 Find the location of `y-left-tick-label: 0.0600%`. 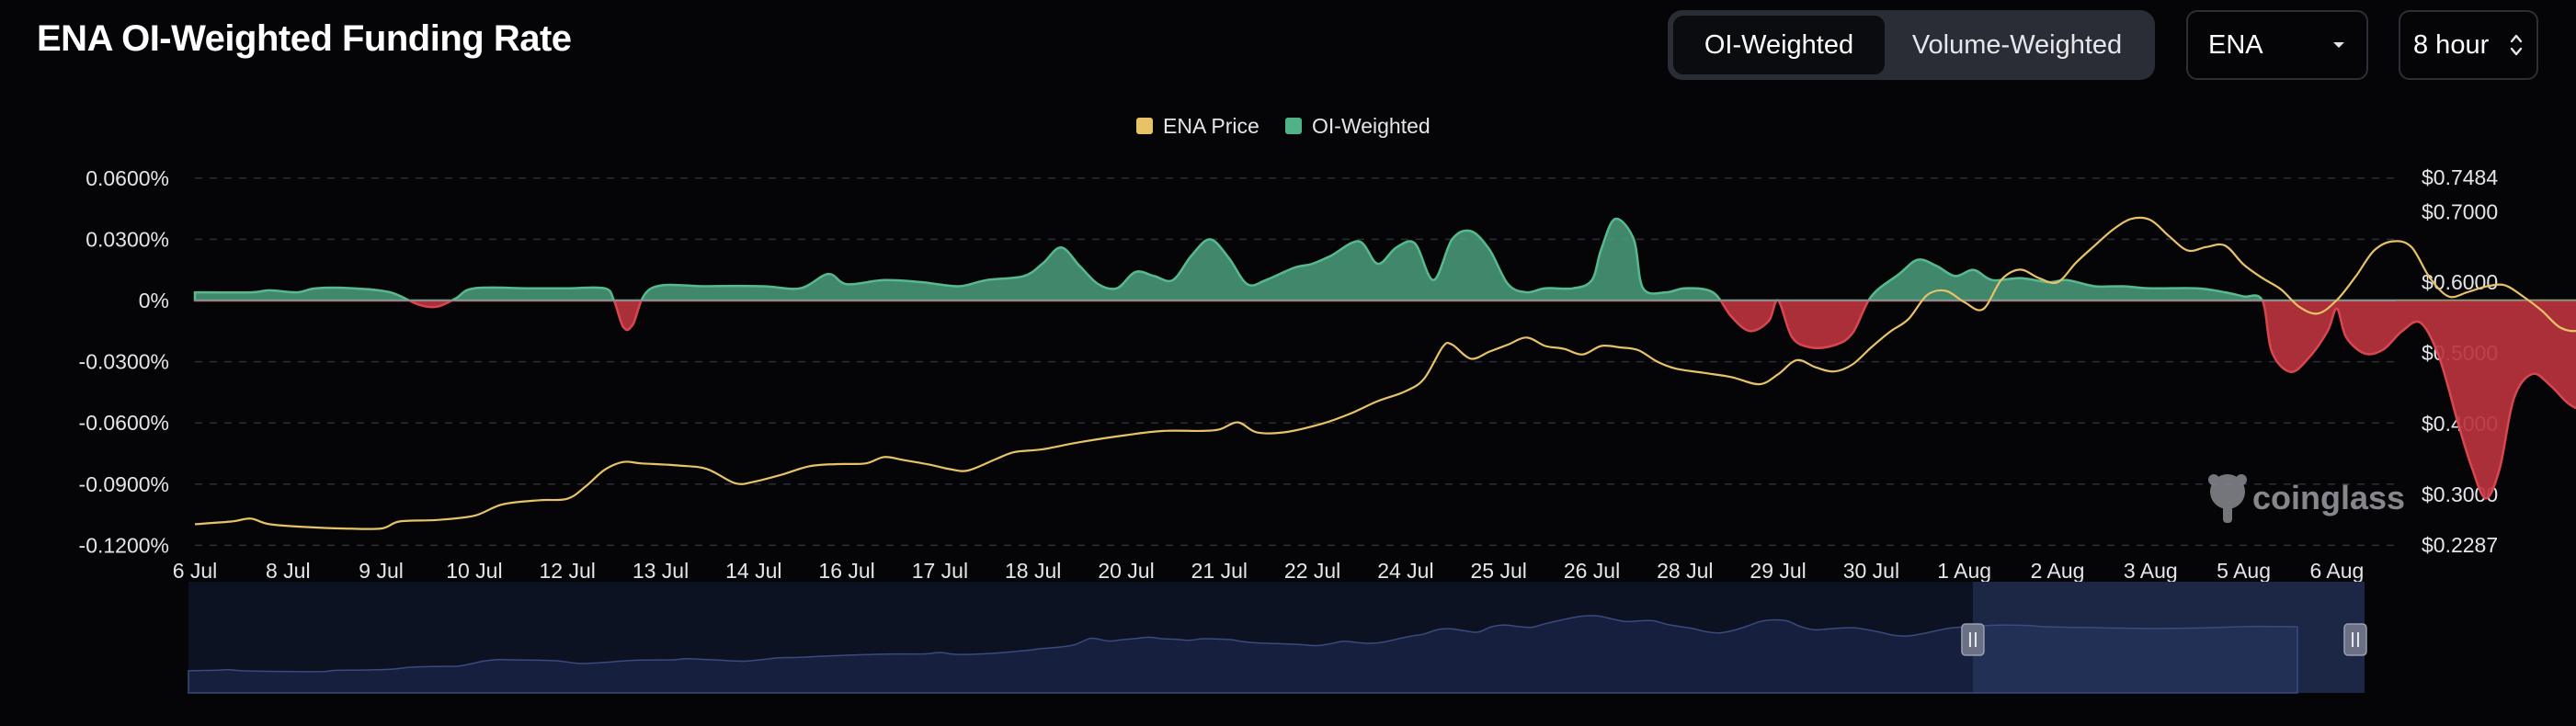

y-left-tick-label: 0.0600% is located at coordinates (127, 178).